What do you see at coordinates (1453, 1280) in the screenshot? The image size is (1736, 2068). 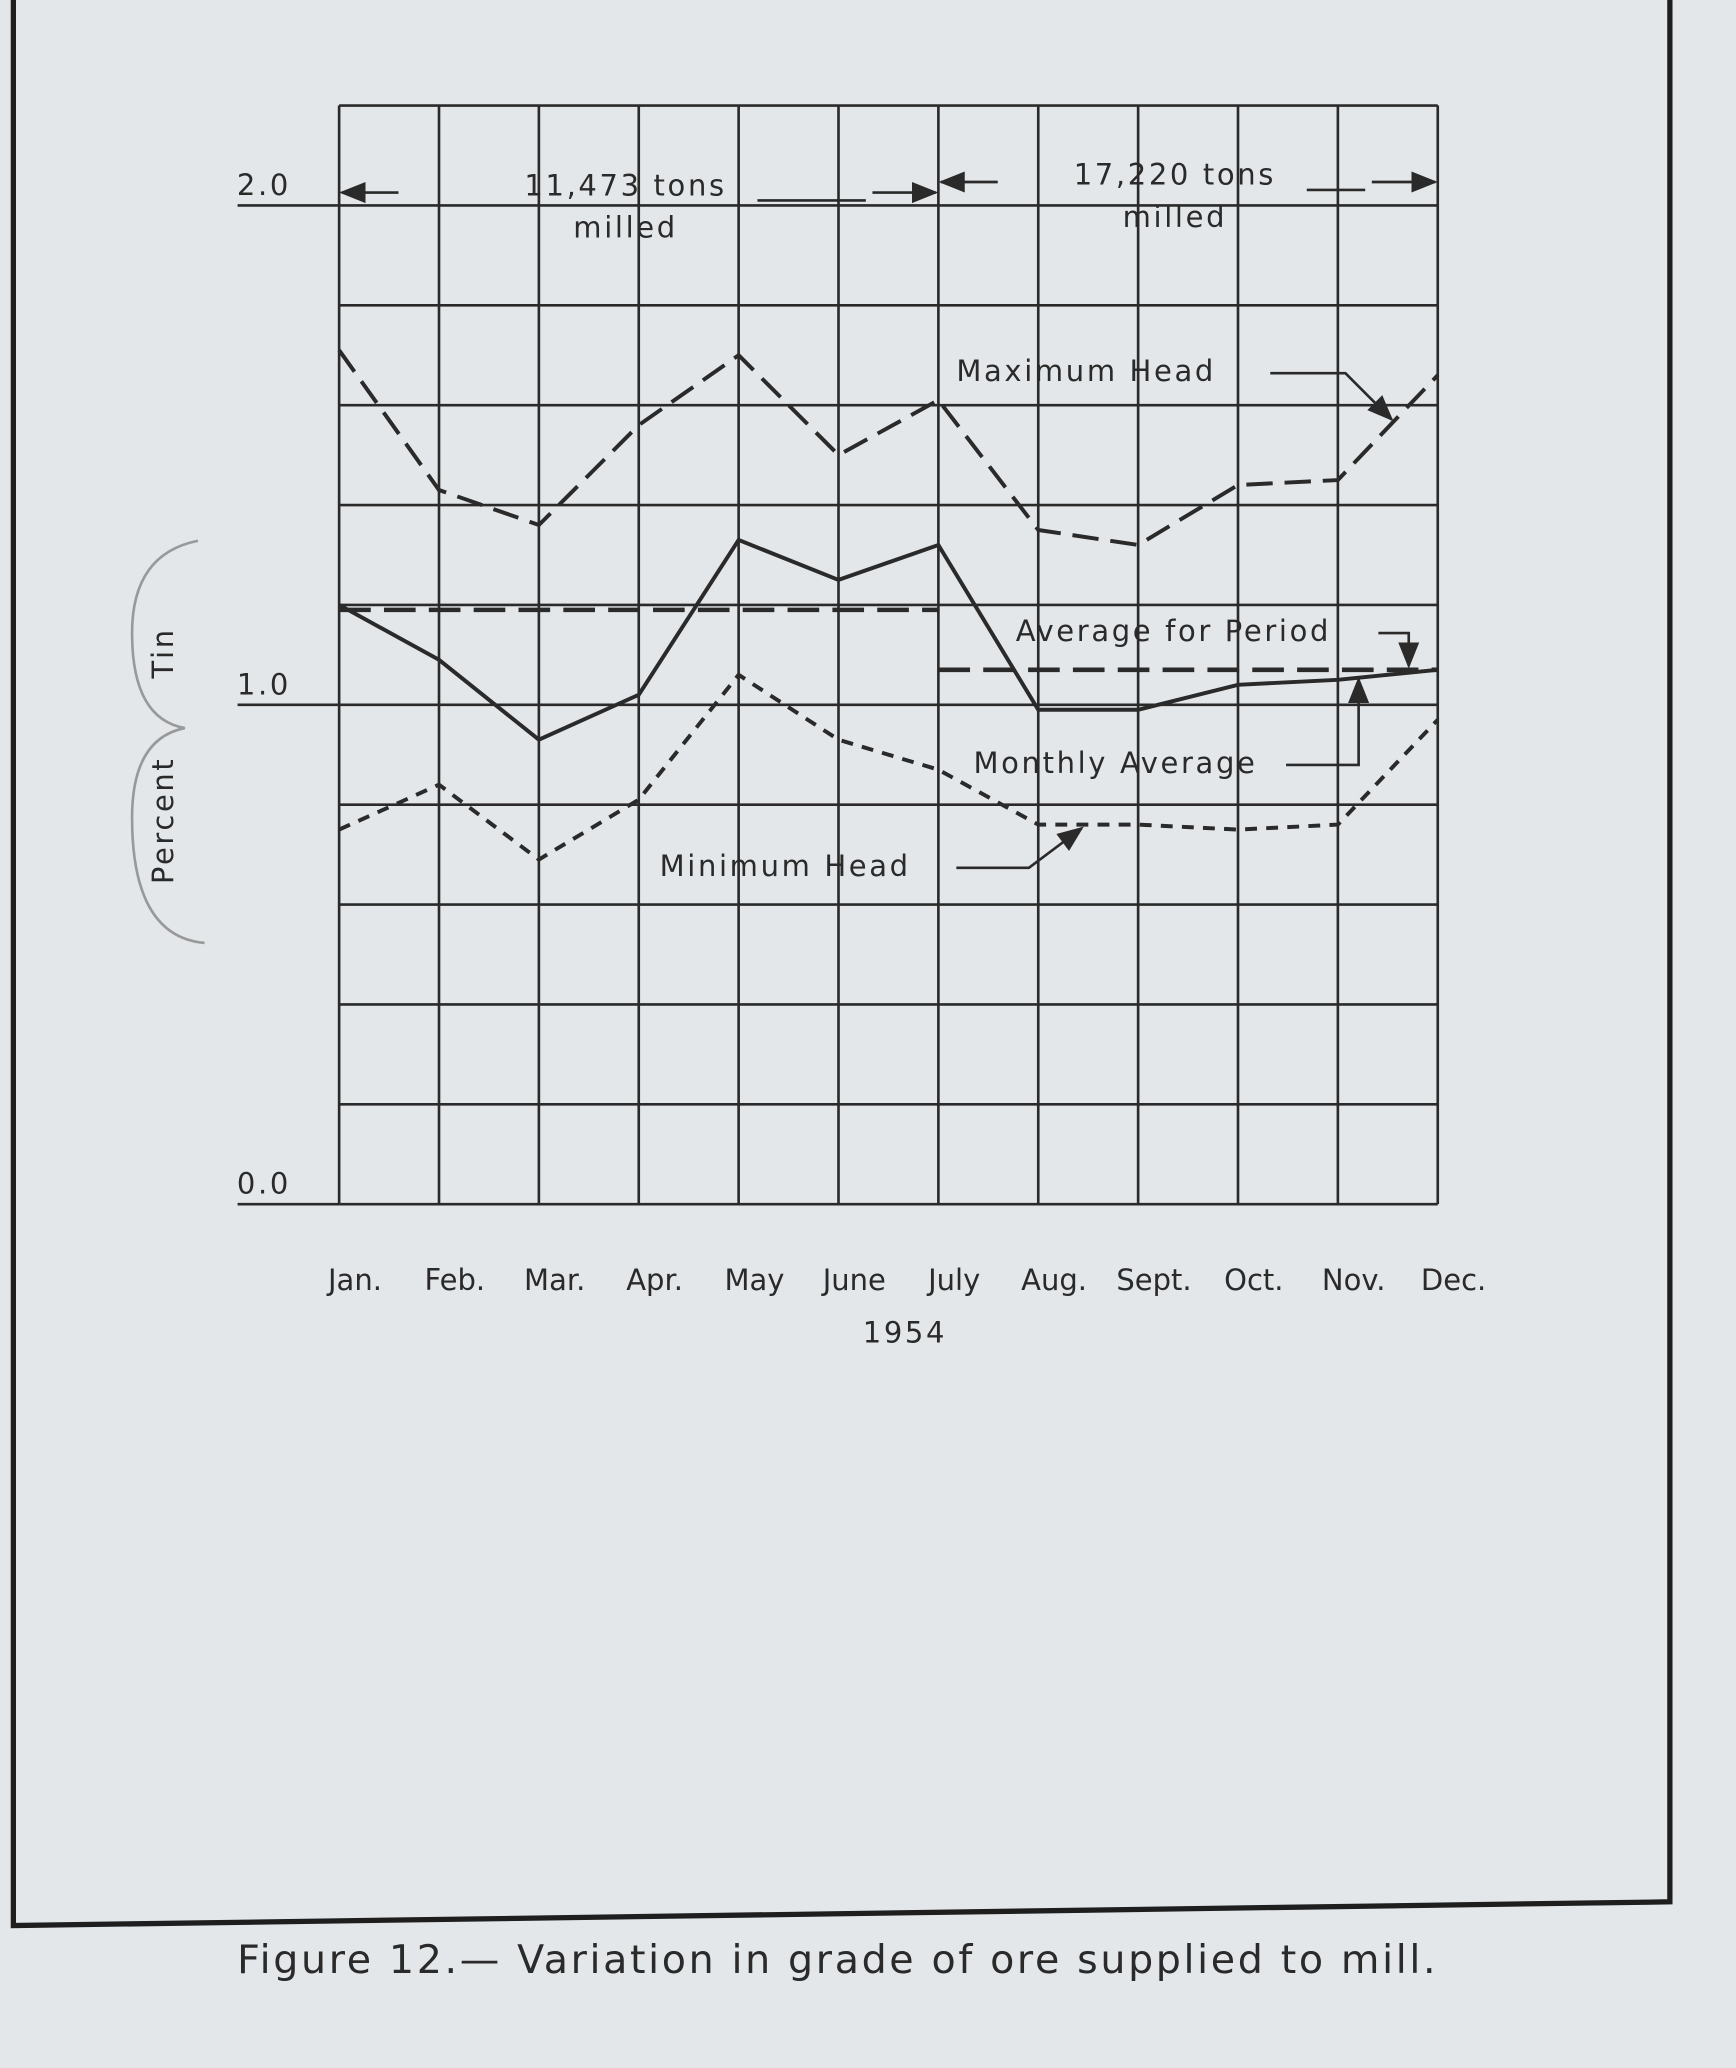 I see `x-tick-label: Dec.` at bounding box center [1453, 1280].